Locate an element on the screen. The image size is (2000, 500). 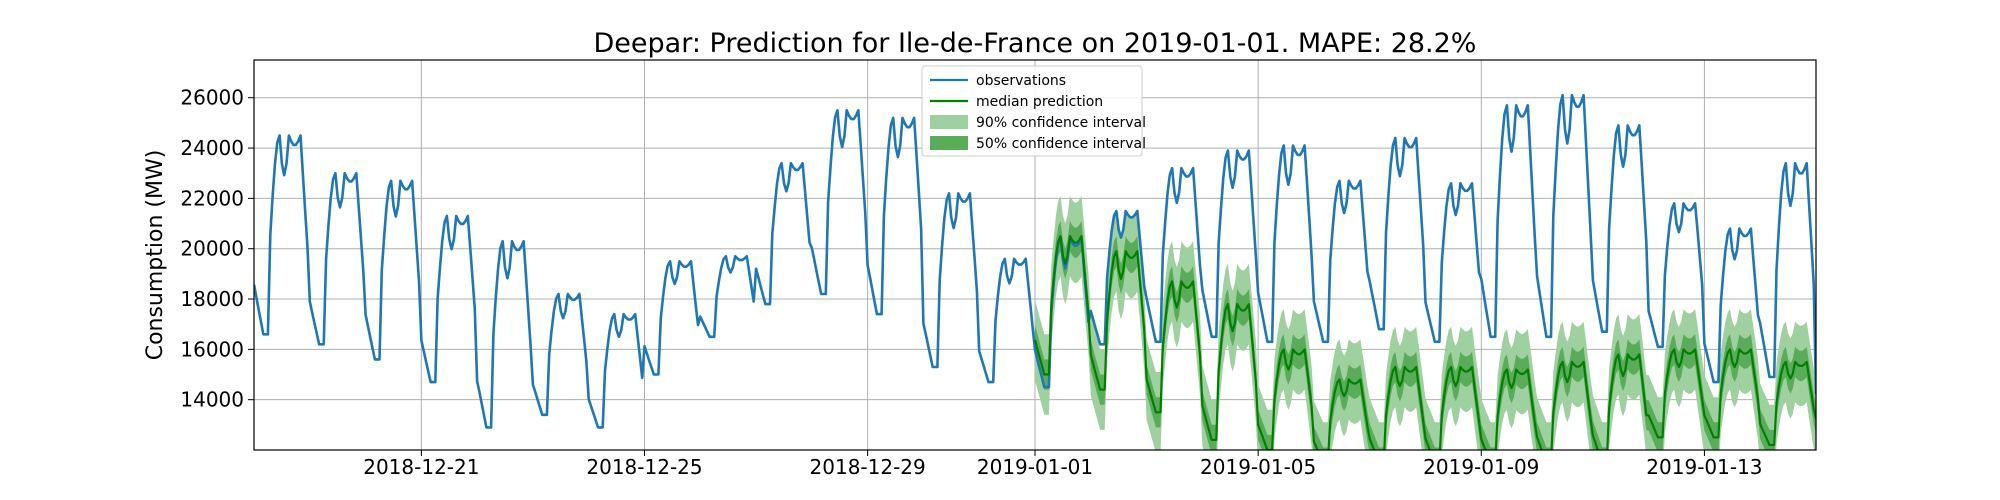
y-tick-label: 26000 is located at coordinates (212, 98).